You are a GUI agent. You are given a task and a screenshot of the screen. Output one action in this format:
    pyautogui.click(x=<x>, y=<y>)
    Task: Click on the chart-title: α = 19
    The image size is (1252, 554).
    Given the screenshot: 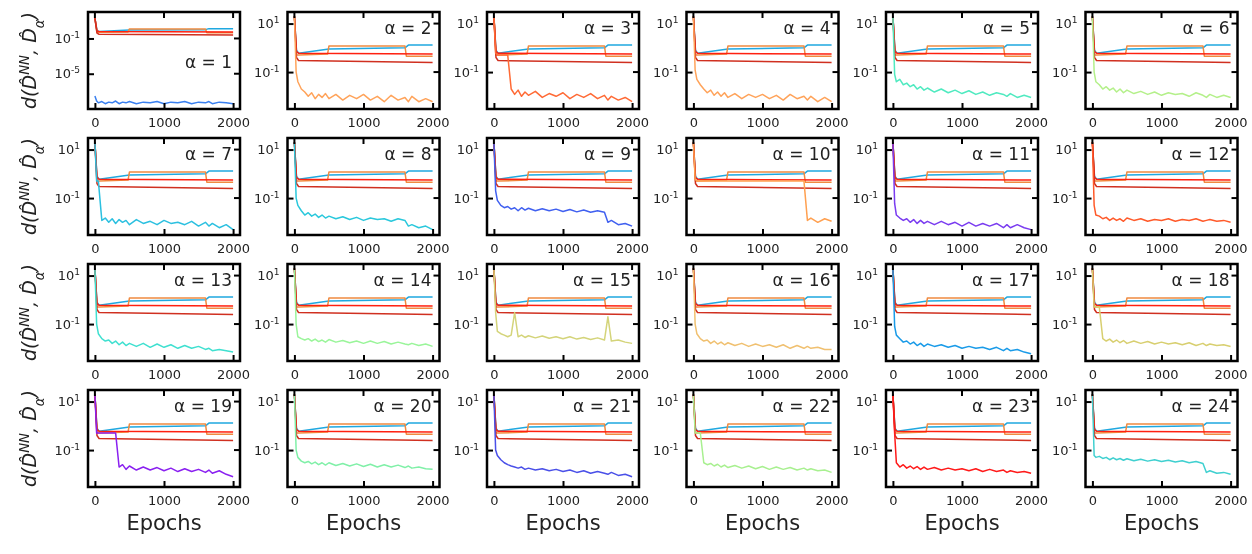 What is the action you would take?
    pyautogui.click(x=203, y=406)
    